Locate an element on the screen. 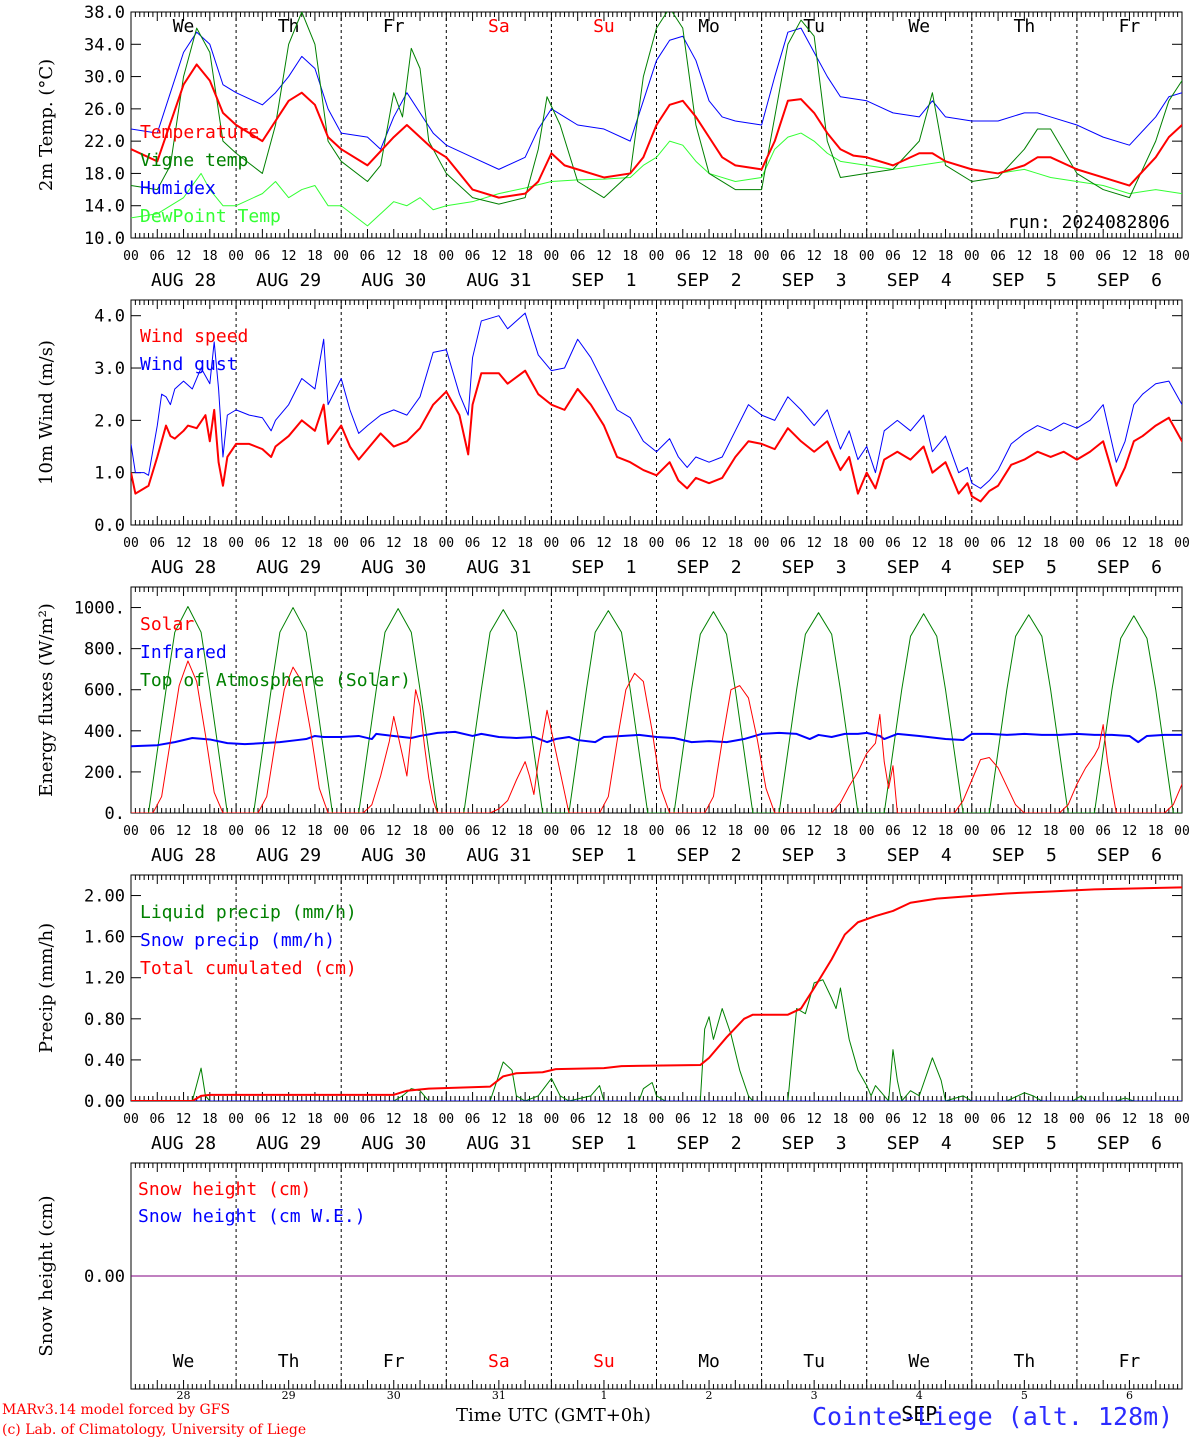 The width and height of the screenshot is (1194, 1440). y-tick-label: 38.0 is located at coordinates (104, 13).